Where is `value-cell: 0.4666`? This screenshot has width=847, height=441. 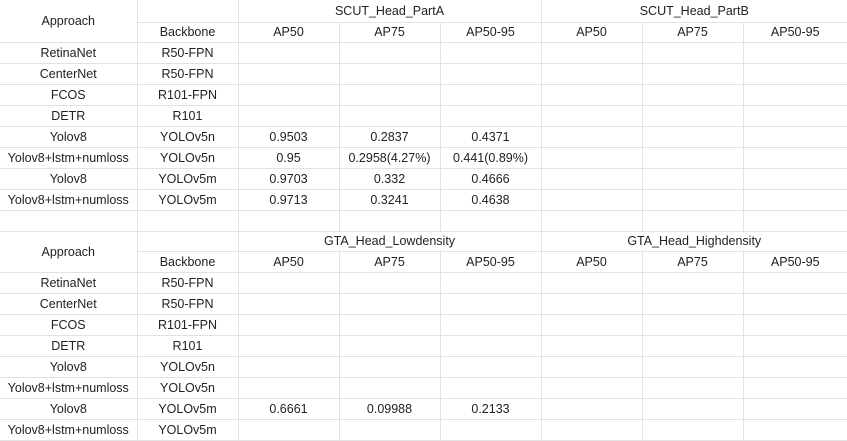
value-cell: 0.4666 is located at coordinates (490, 178).